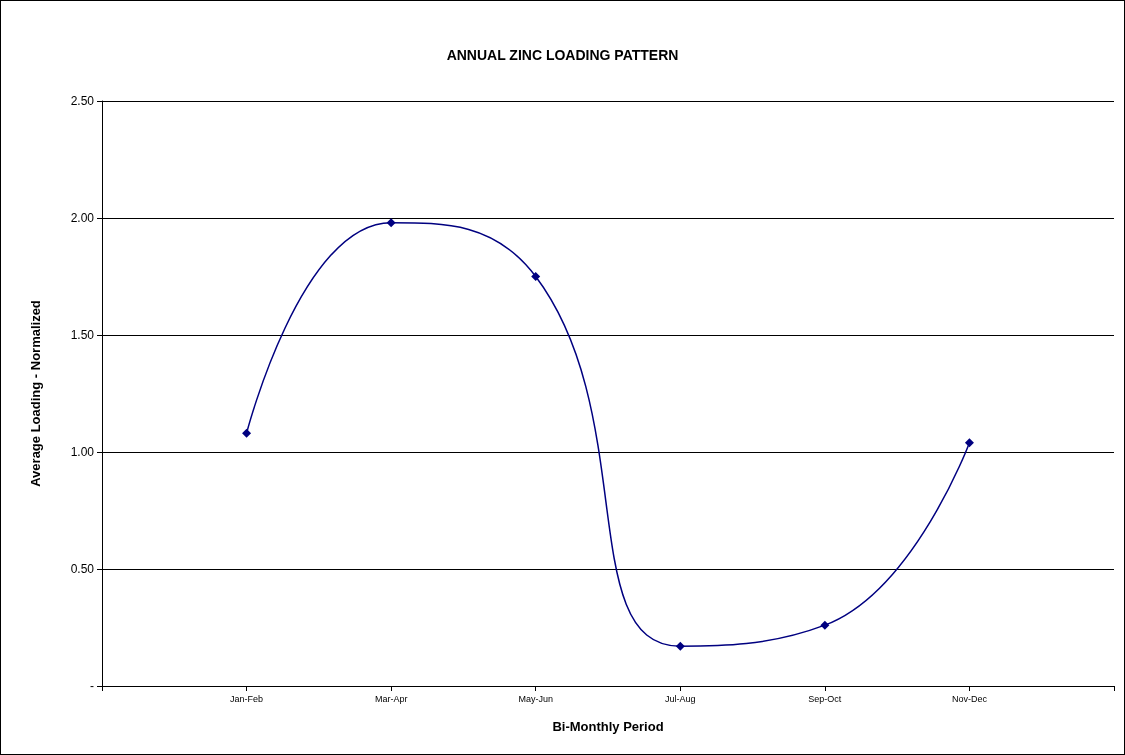 This screenshot has height=755, width=1125. What do you see at coordinates (82, 452) in the screenshot?
I see `y-tick-label: 1.00` at bounding box center [82, 452].